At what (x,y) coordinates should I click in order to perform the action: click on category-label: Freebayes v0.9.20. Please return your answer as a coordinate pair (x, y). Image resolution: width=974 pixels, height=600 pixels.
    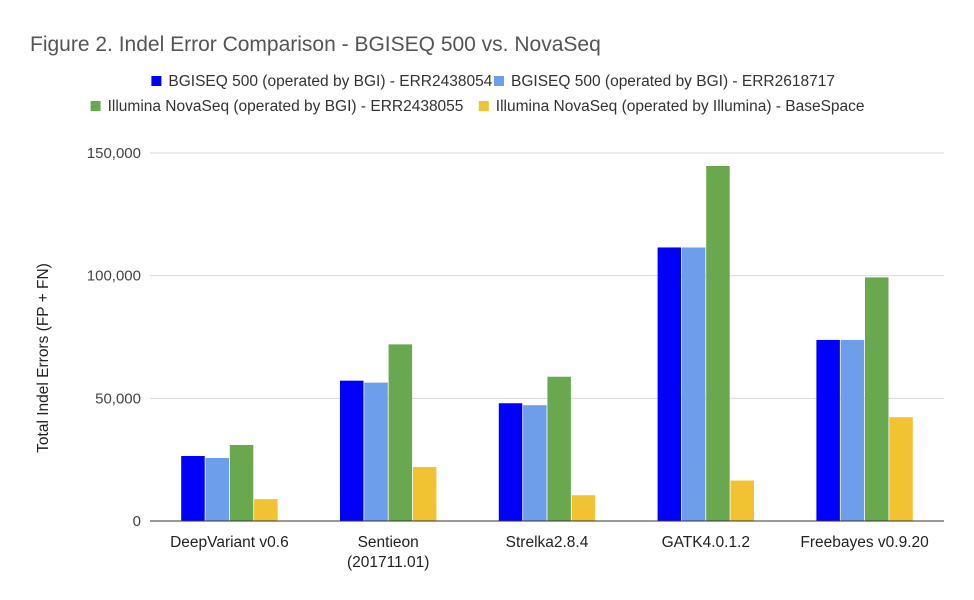
    Looking at the image, I should click on (864, 542).